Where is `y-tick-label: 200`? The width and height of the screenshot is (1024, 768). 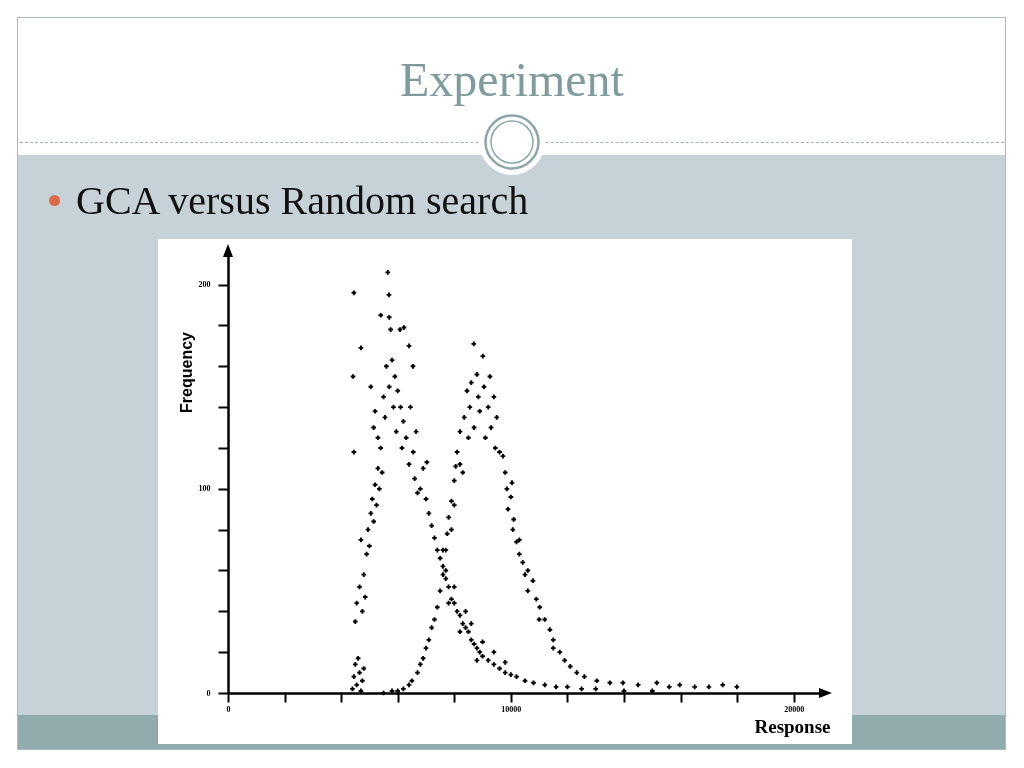
y-tick-label: 200 is located at coordinates (204, 285).